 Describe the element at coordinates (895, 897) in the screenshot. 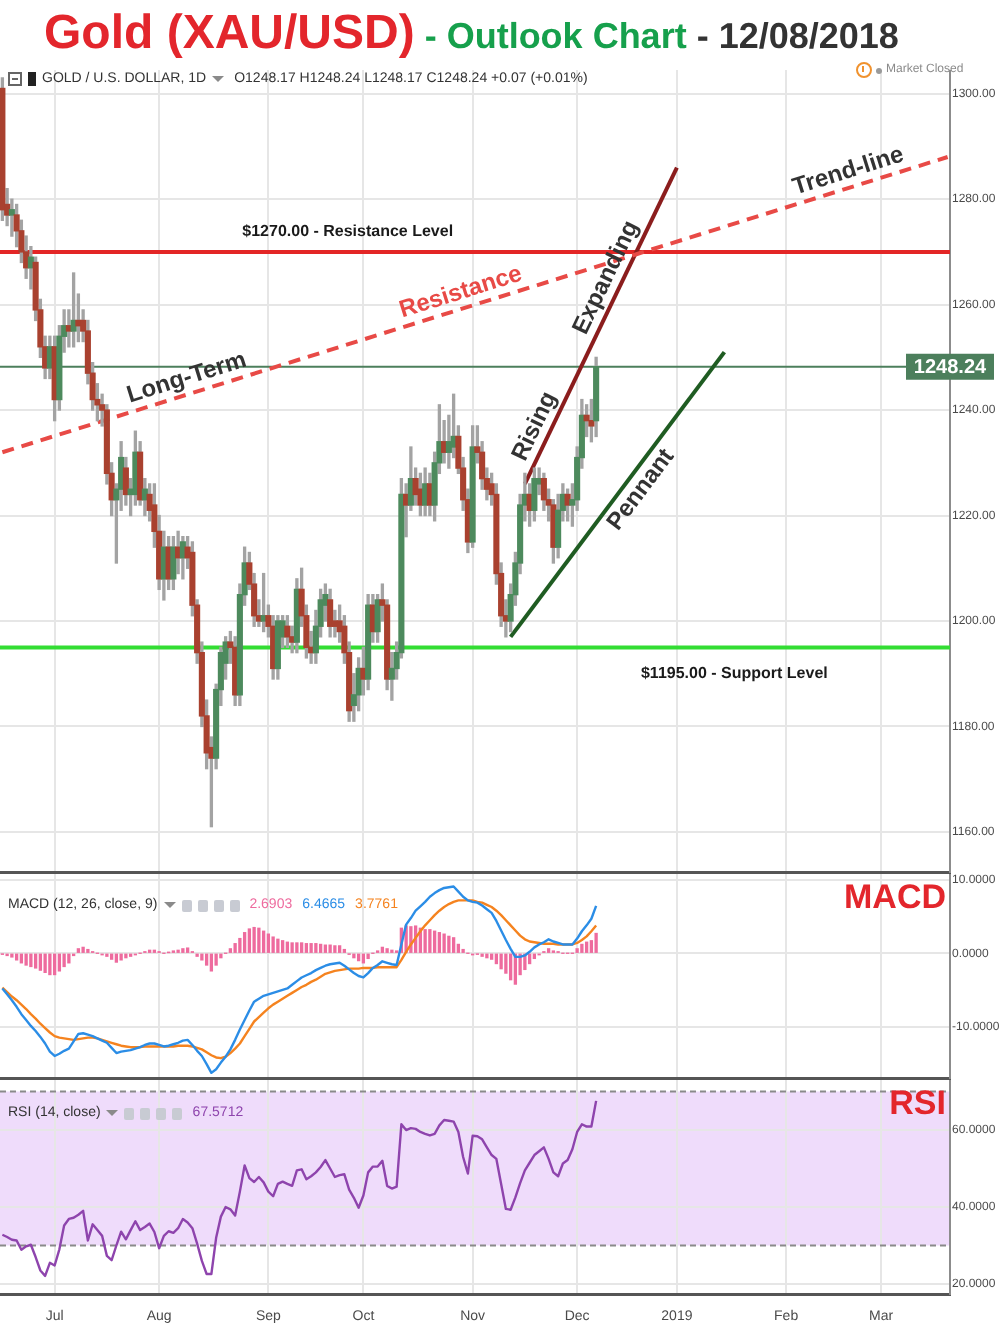

I see `annotation: MACD` at that location.